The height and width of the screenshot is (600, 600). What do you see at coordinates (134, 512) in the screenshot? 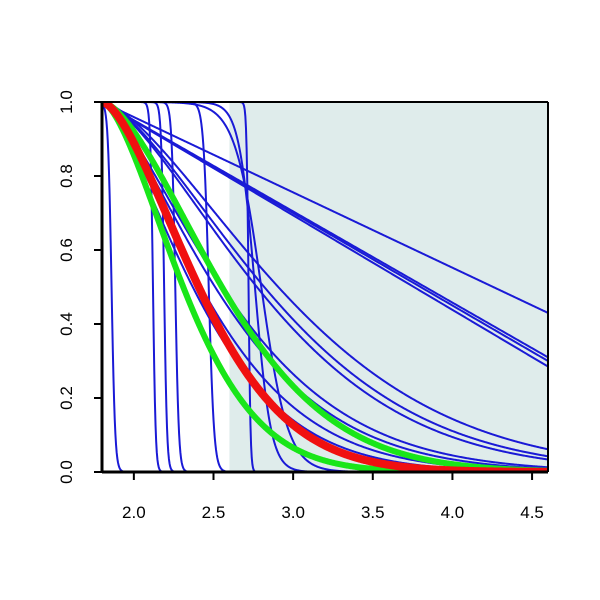
I see `x-tick-label: 2.0` at bounding box center [134, 512].